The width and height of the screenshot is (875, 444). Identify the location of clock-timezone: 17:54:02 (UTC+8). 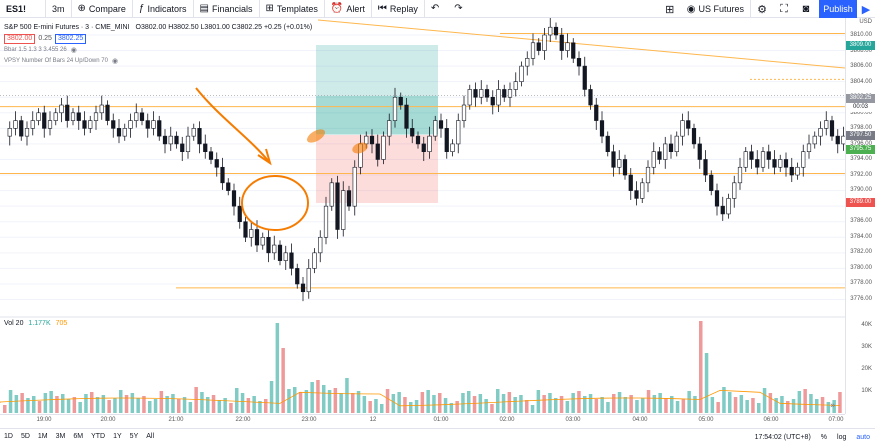
(782, 437).